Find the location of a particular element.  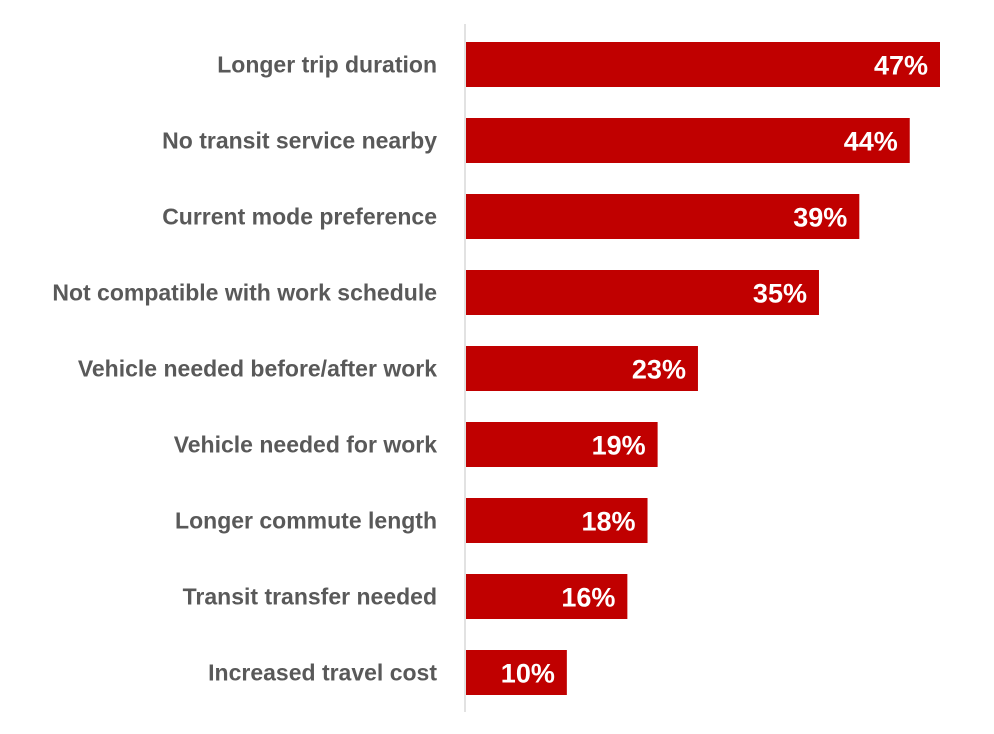

category-label: Vehicle needed before/after work is located at coordinates (257, 369).